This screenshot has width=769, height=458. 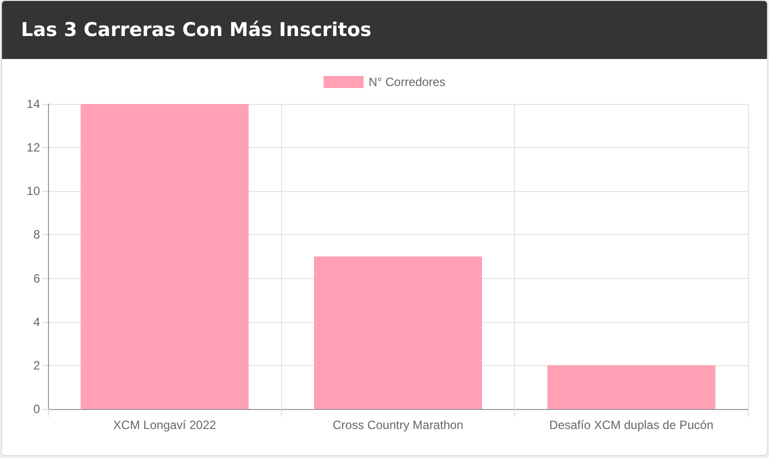 What do you see at coordinates (33, 191) in the screenshot?
I see `y-tick-label: 10` at bounding box center [33, 191].